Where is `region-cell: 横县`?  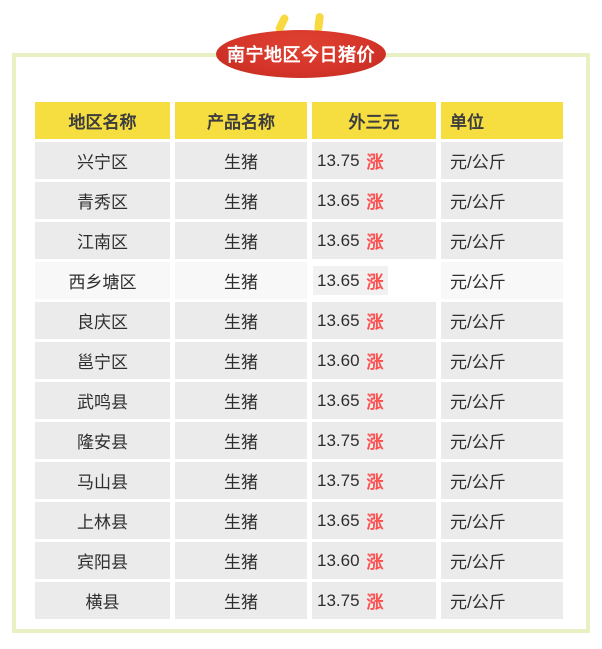 region-cell: 横县 is located at coordinates (102, 600).